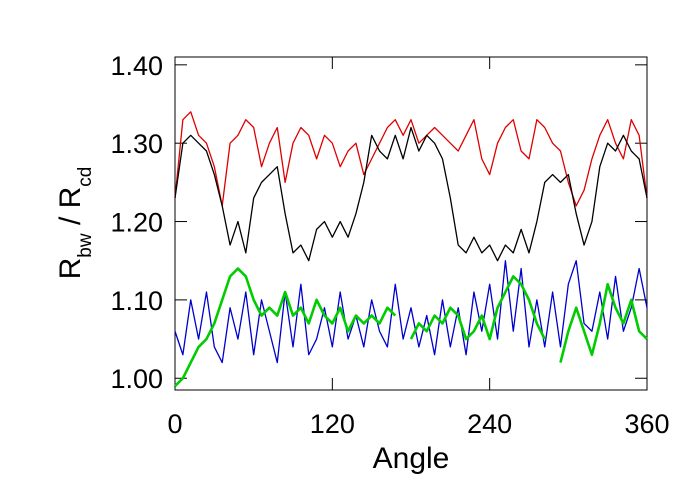 This screenshot has height=500, width=700. What do you see at coordinates (411, 458) in the screenshot?
I see `x-axis-label: Angle` at bounding box center [411, 458].